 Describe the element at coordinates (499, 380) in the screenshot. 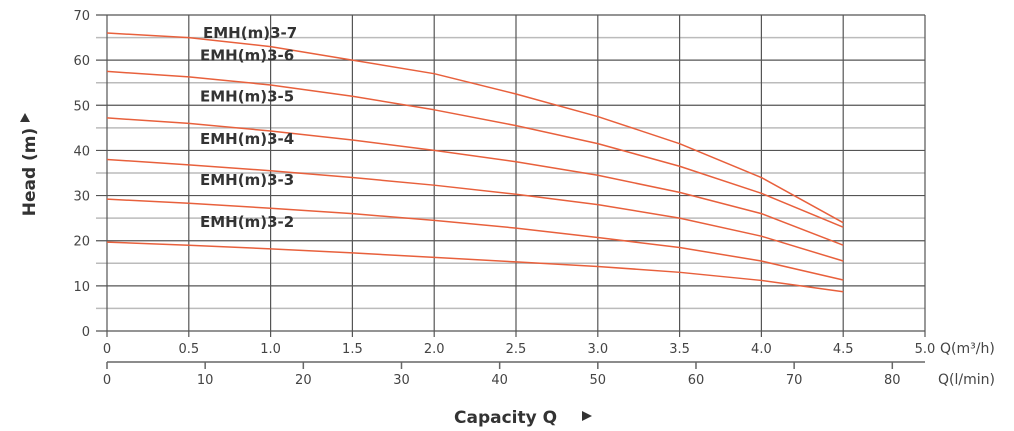

I see `x2-tick-label: 40` at that location.